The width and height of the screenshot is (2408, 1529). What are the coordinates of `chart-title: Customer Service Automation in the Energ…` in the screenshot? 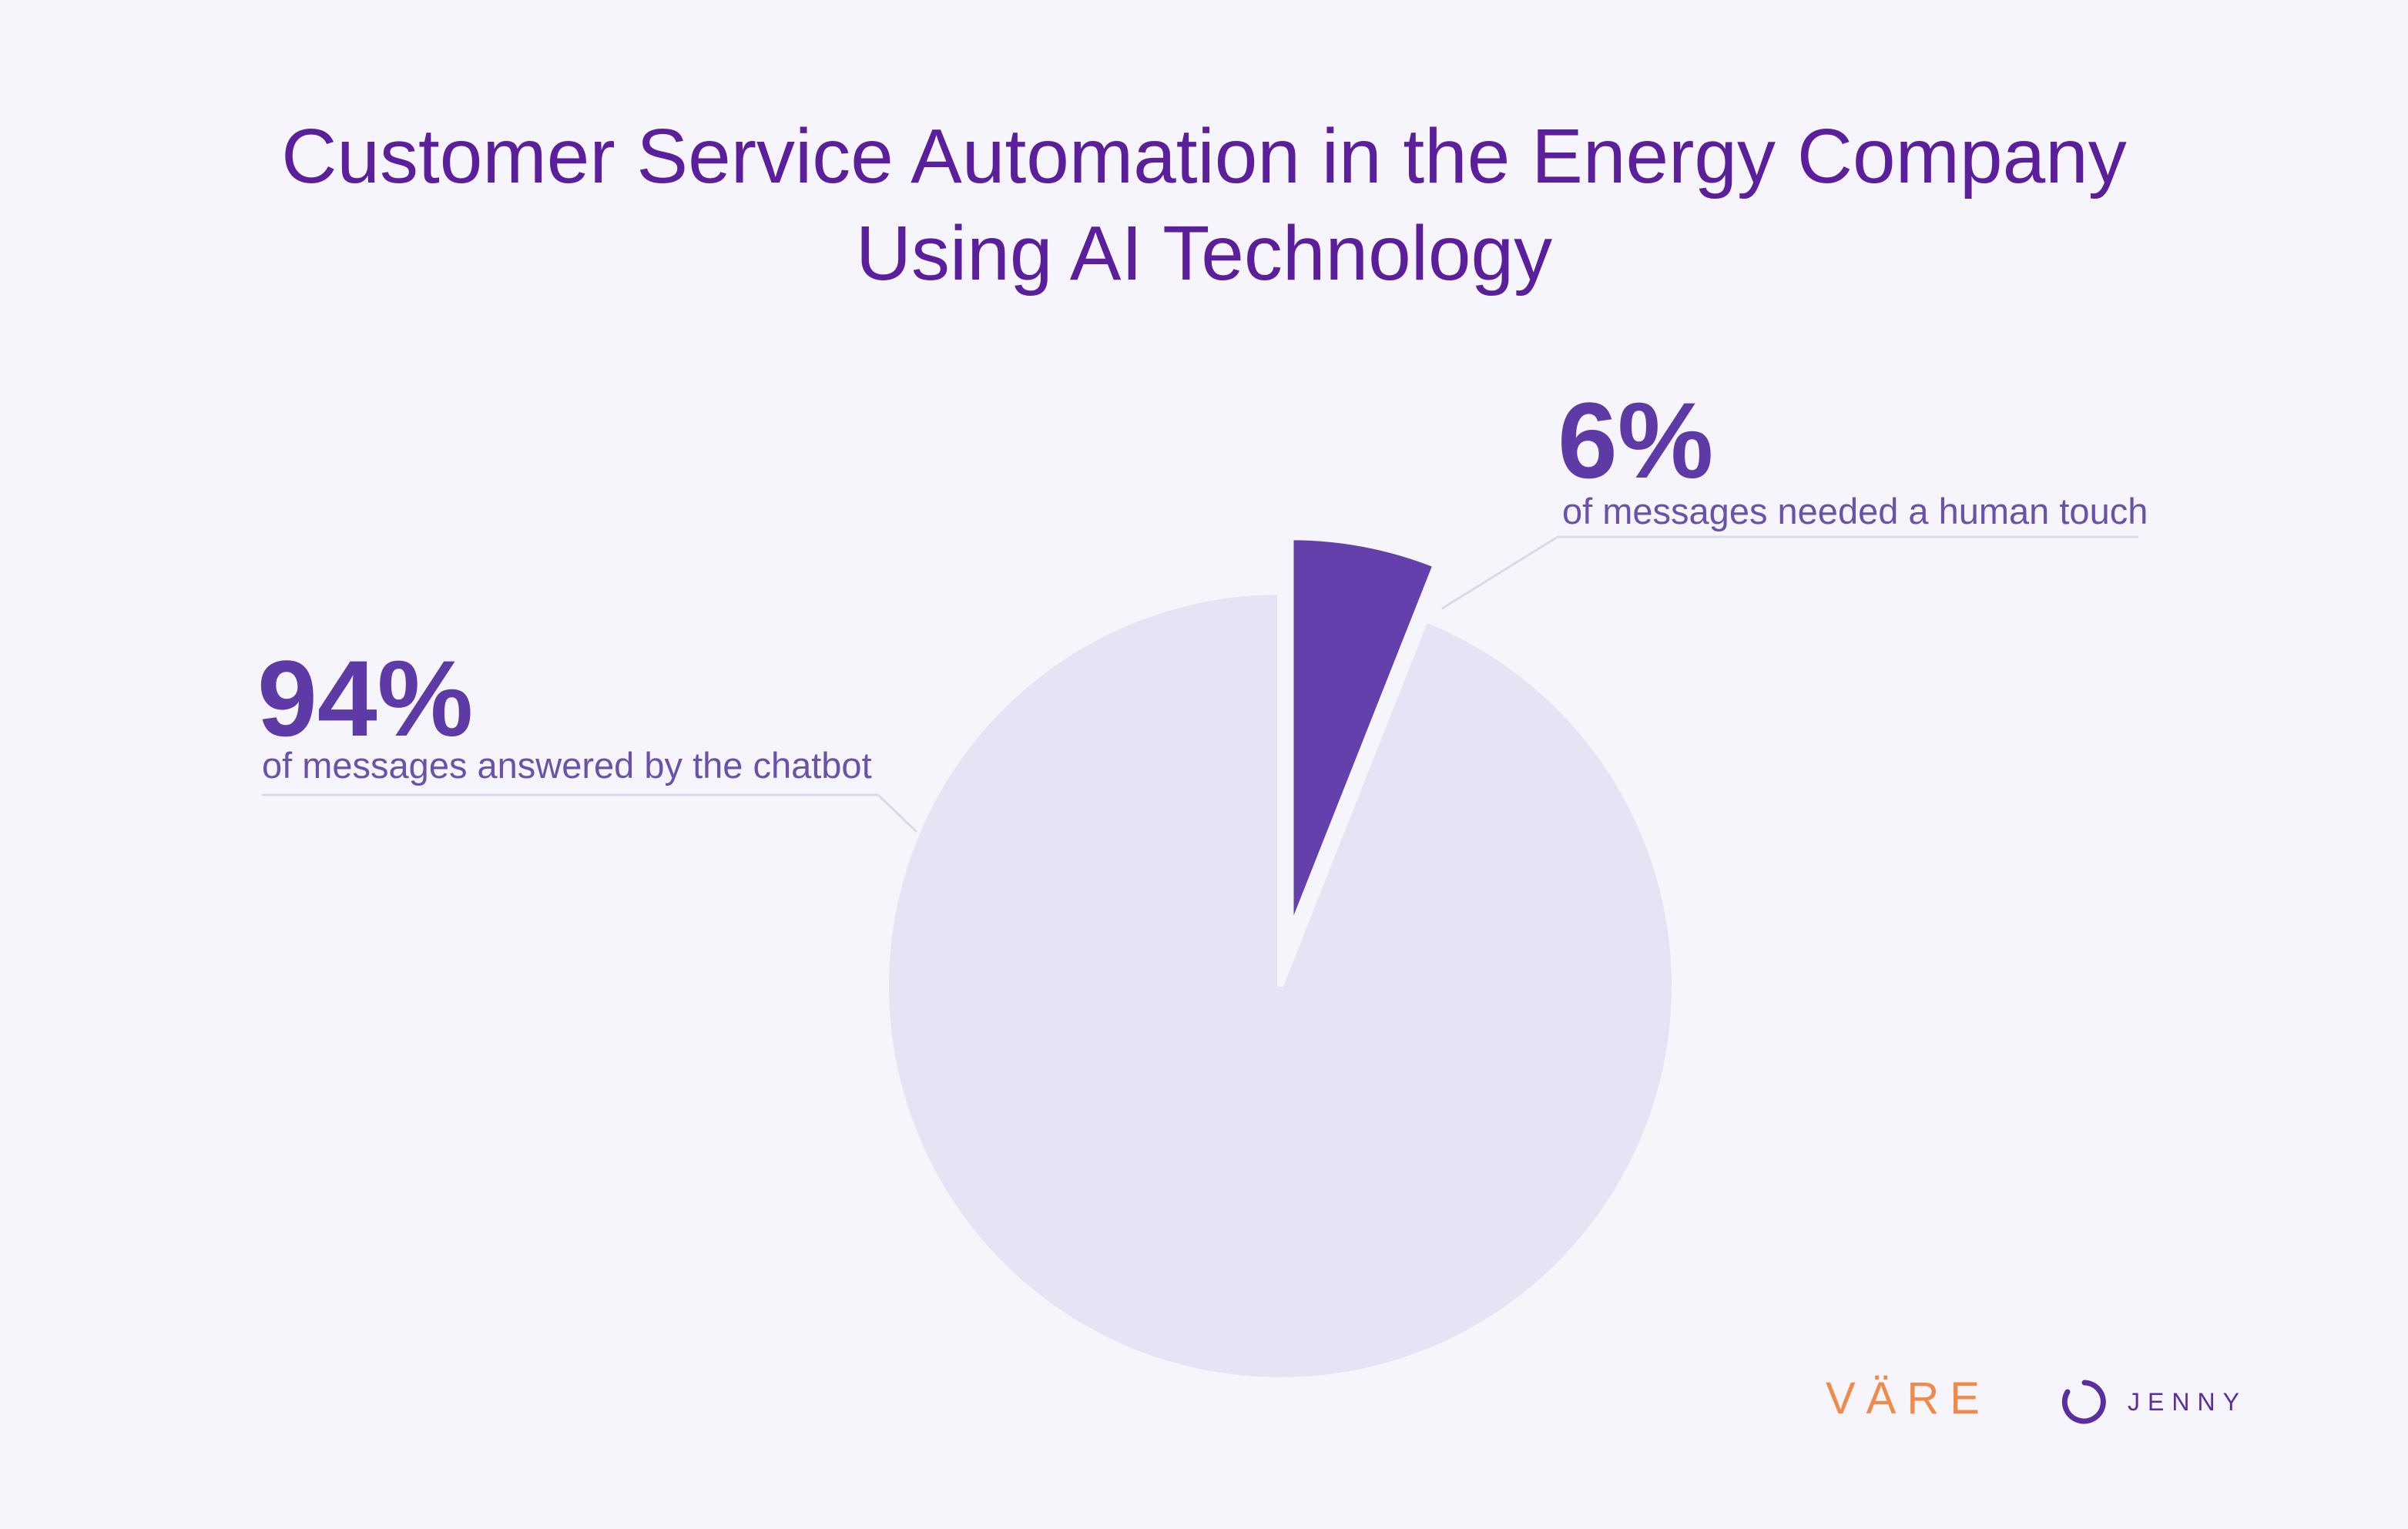 It's located at (1204, 205).